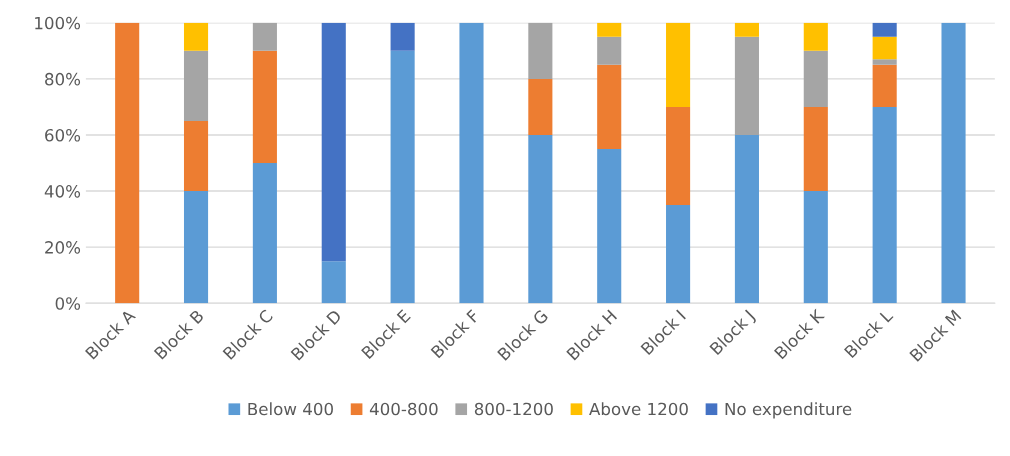  What do you see at coordinates (290, 409) in the screenshot?
I see `legend-label: Below 400` at bounding box center [290, 409].